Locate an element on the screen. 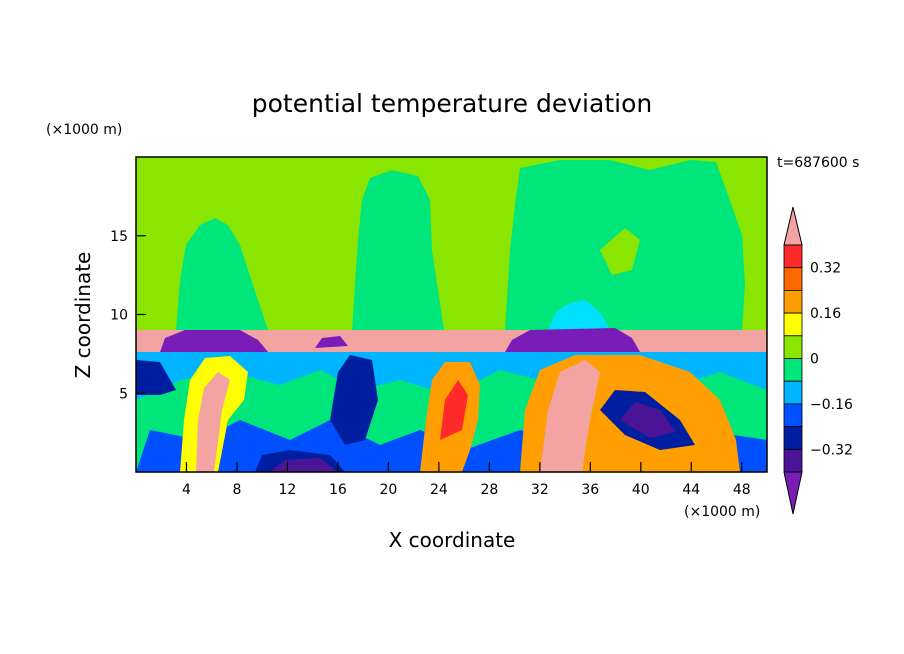 This screenshot has width=904, height=654. x-tick-label: 24 is located at coordinates (439, 490).